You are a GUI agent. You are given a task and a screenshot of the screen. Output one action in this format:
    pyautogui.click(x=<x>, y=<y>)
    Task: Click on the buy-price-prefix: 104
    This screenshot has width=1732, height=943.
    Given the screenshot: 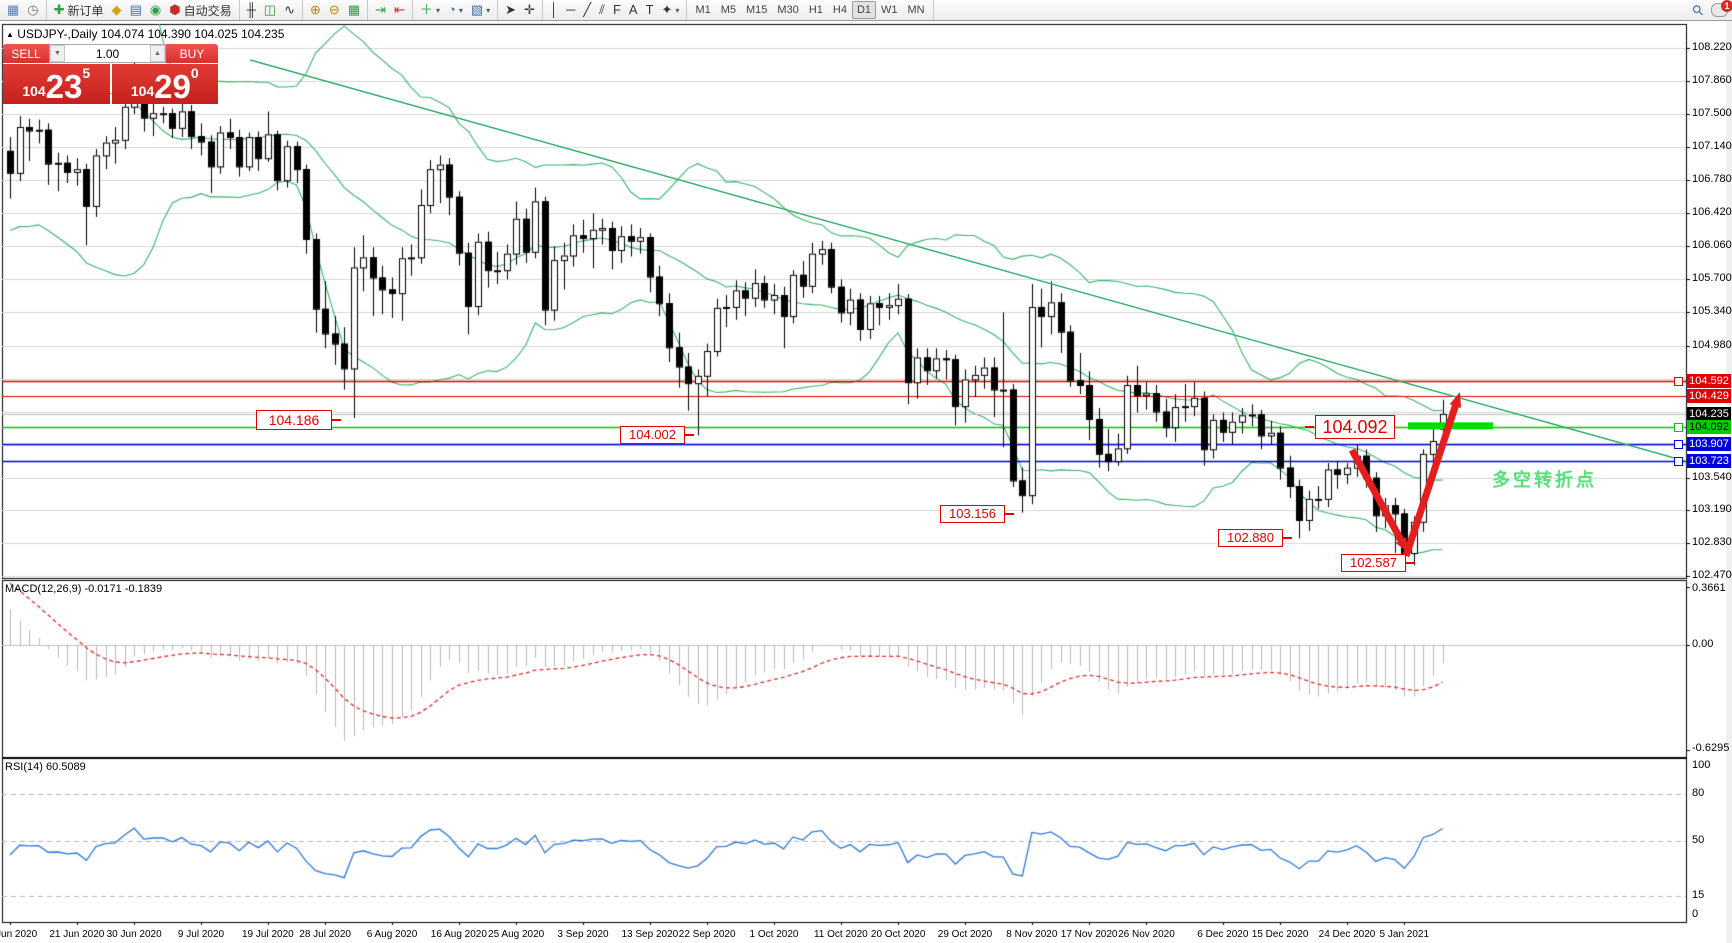 What is the action you would take?
    pyautogui.click(x=142, y=91)
    